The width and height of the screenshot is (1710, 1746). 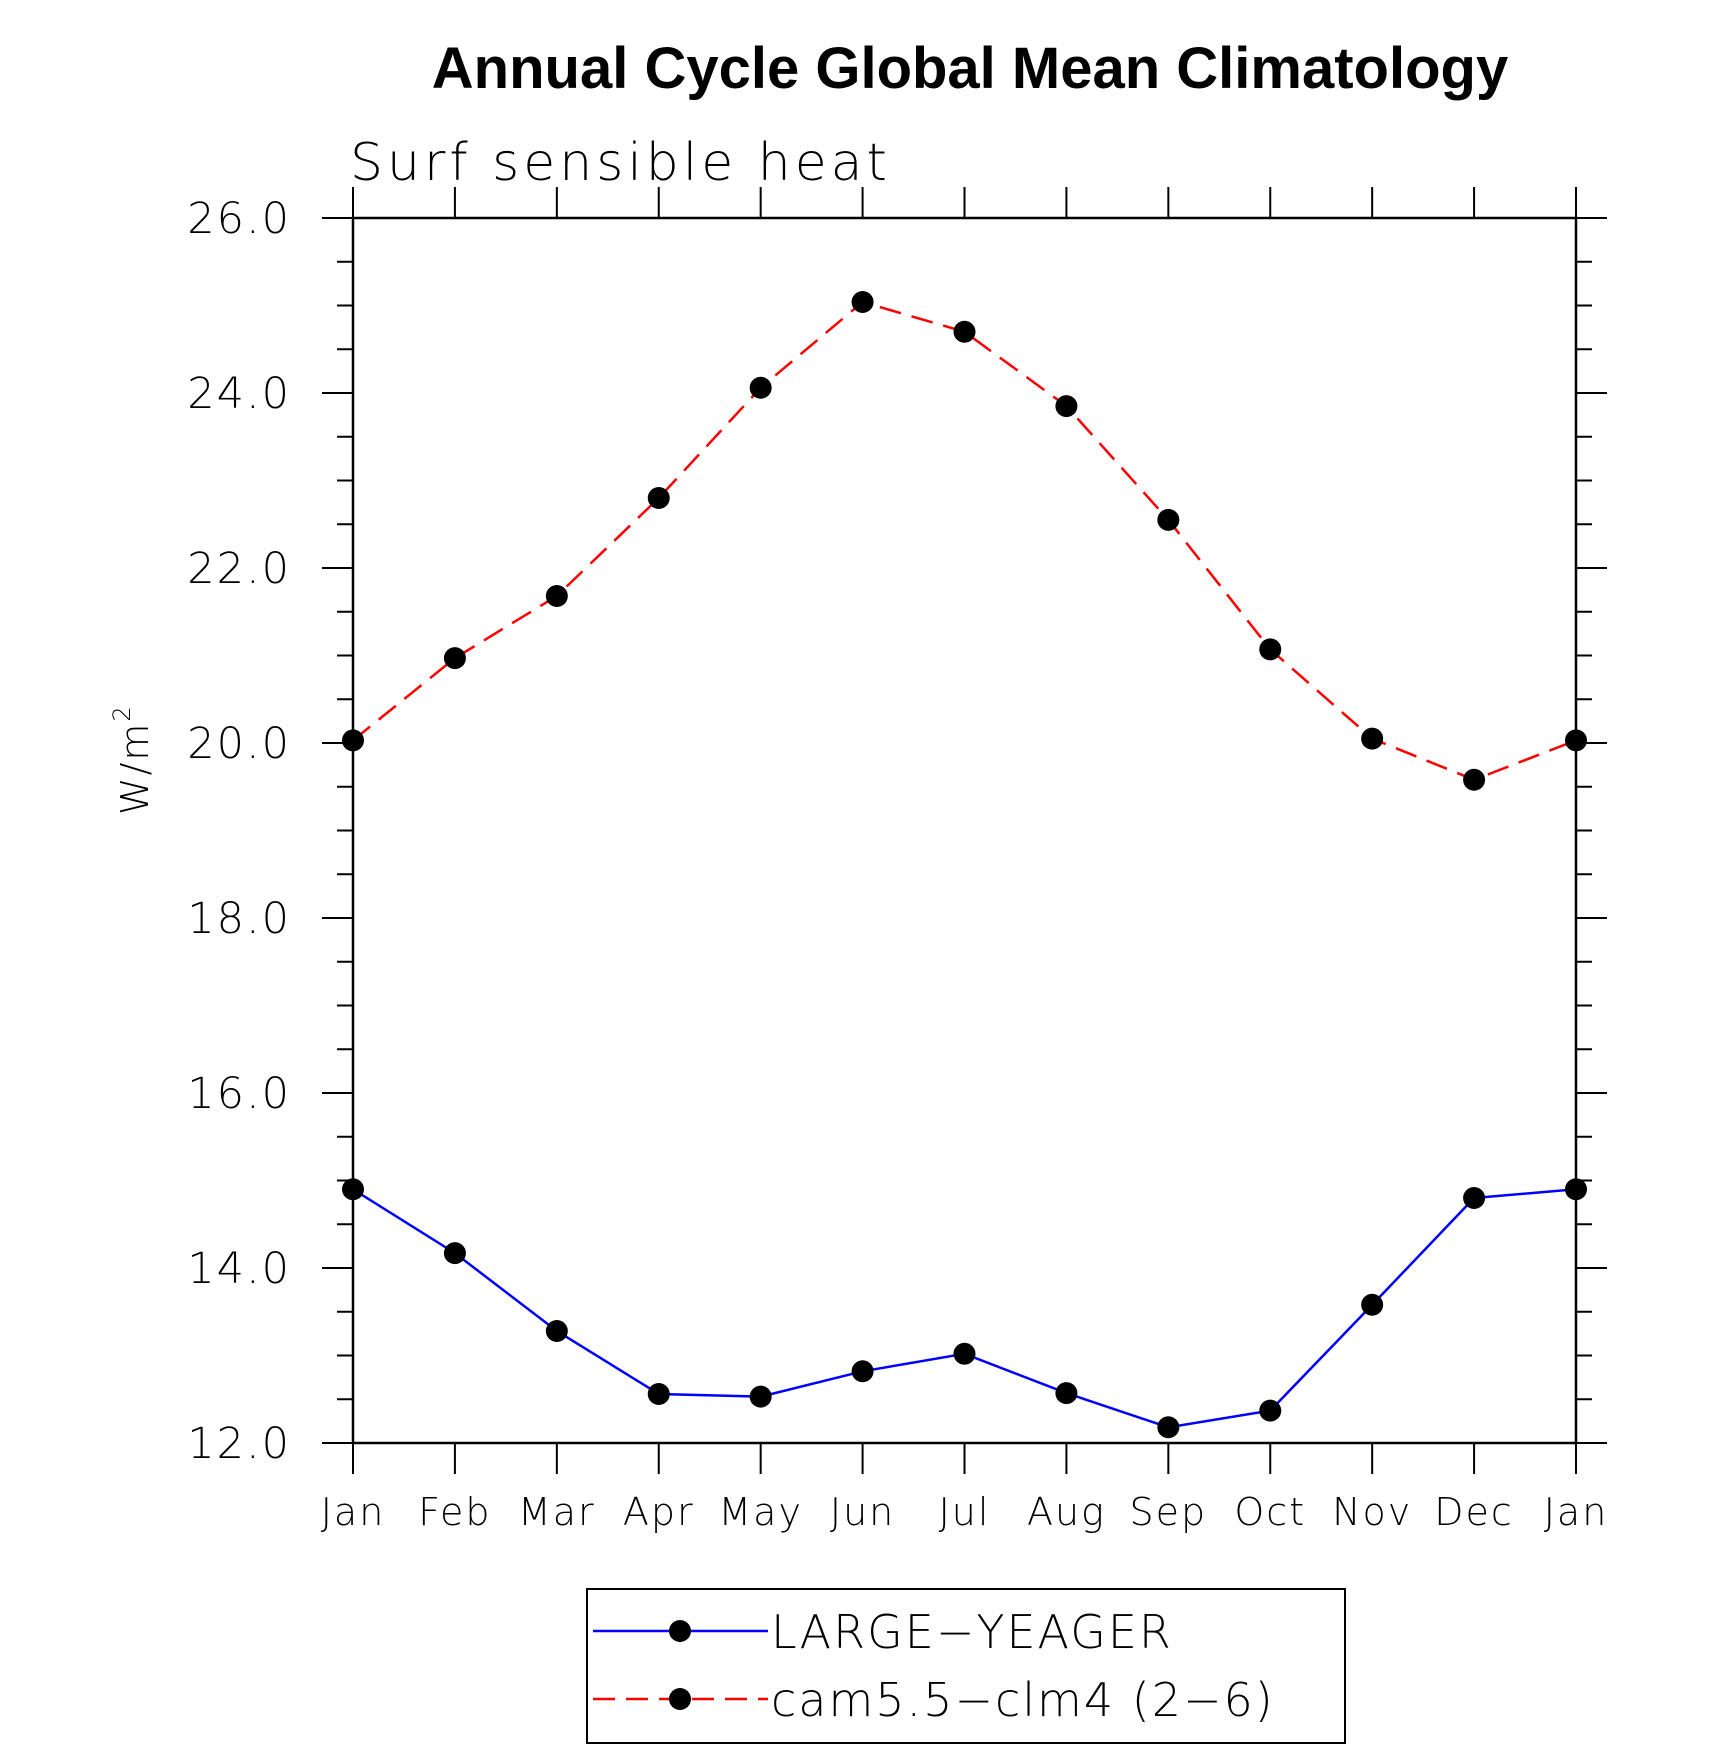 I want to click on y-tick-label: 14.0, so click(x=239, y=1269).